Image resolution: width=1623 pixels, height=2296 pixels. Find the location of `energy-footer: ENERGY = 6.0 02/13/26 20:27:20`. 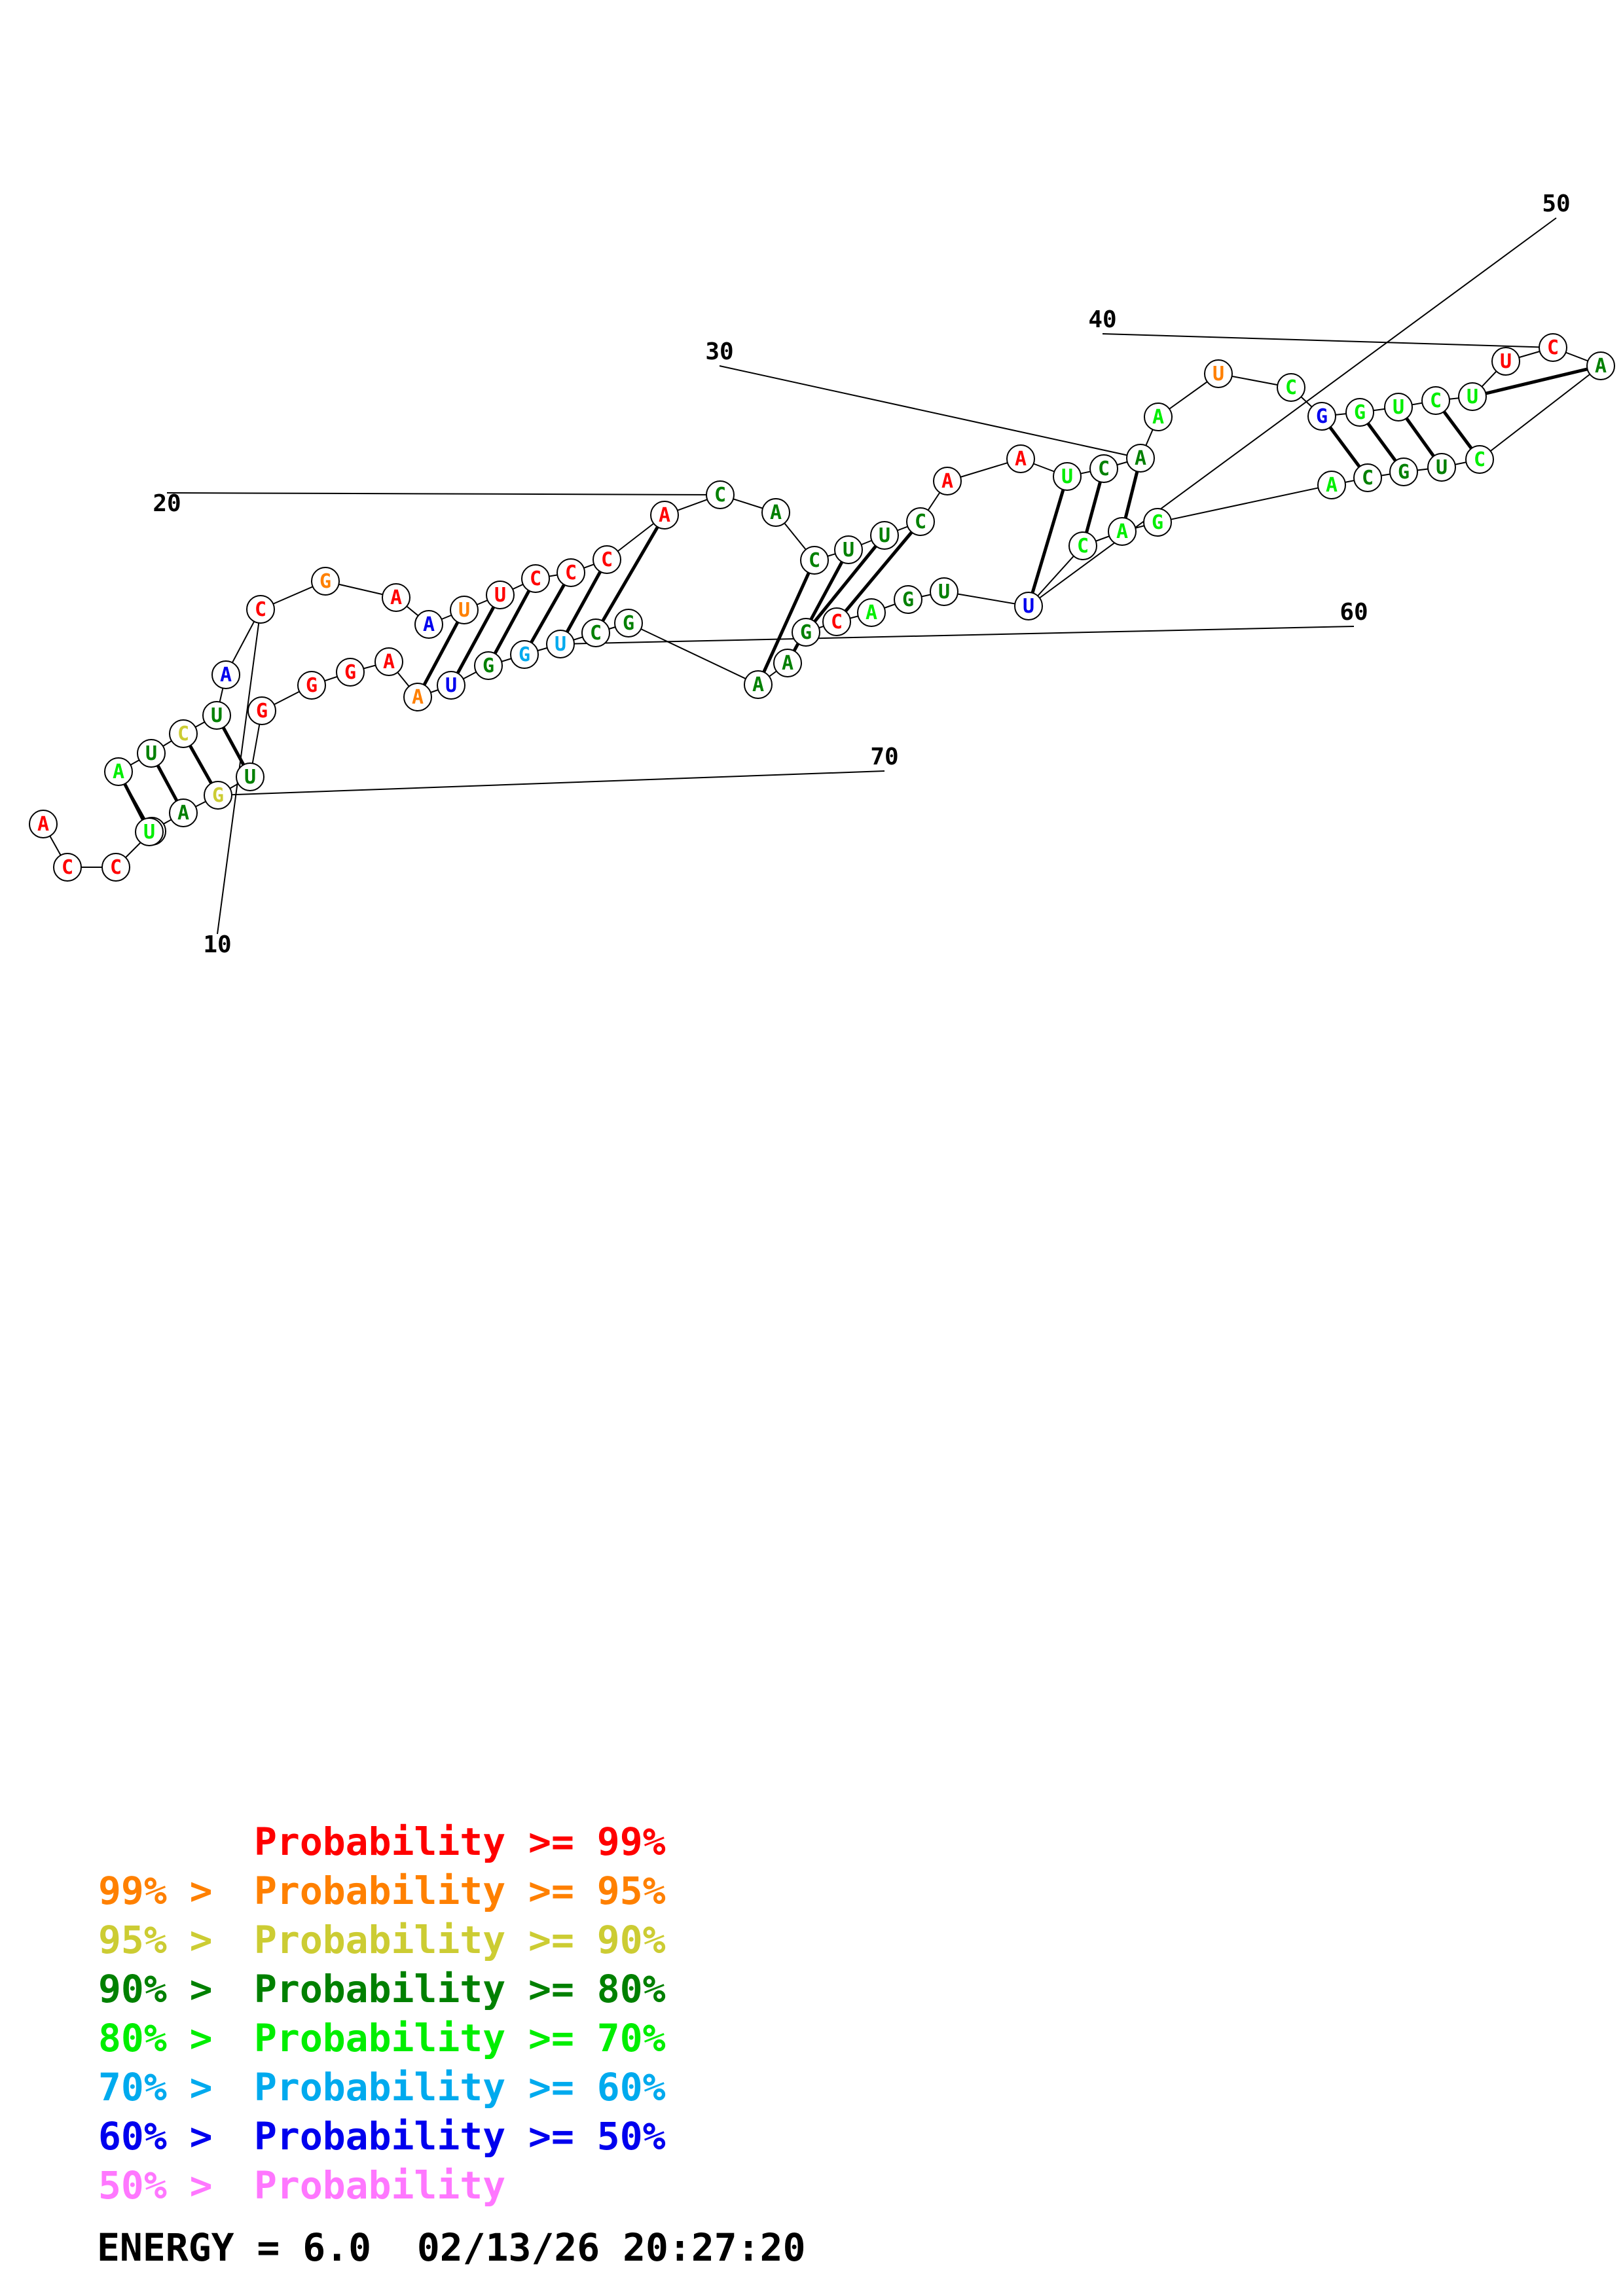

energy-footer: ENERGY = 6.0 02/13/26 20:27:20 is located at coordinates (451, 2247).